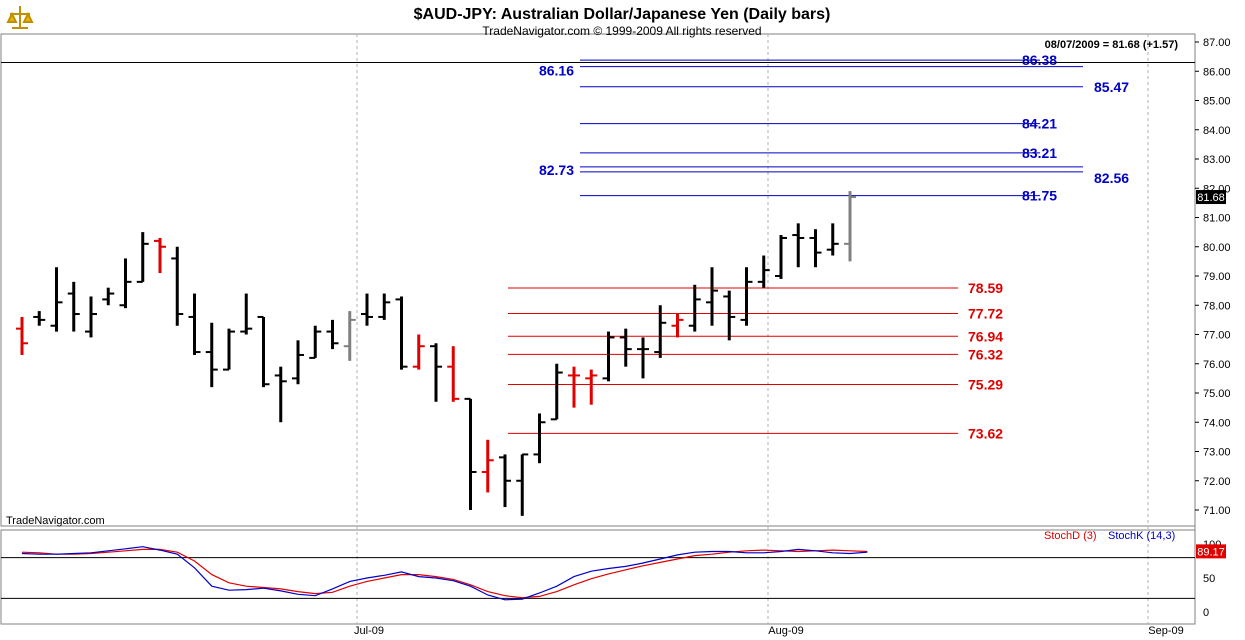 This screenshot has width=1245, height=640. Describe the element at coordinates (1070, 536) in the screenshot. I see `legend-stochd: StochD (3)` at that location.